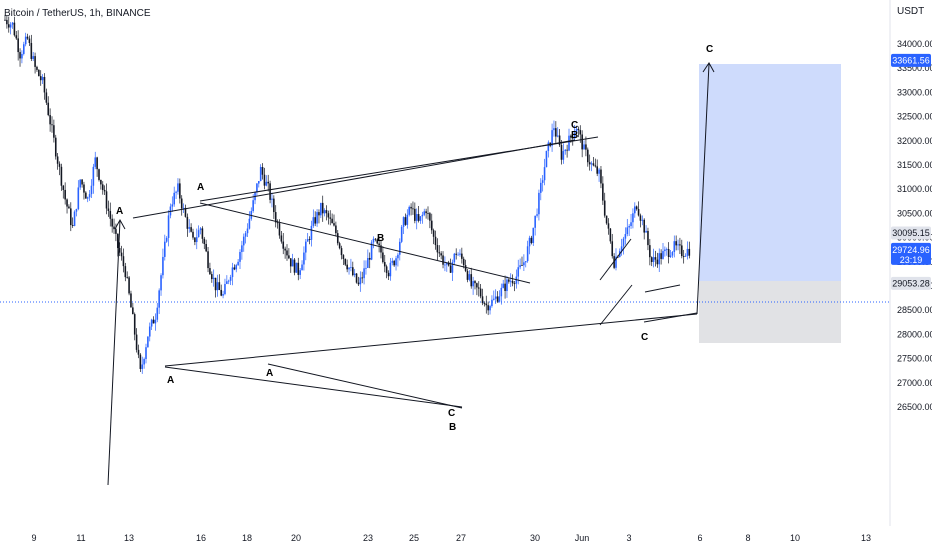  What do you see at coordinates (80, 538) in the screenshot?
I see `time-tick-1: 11` at bounding box center [80, 538].